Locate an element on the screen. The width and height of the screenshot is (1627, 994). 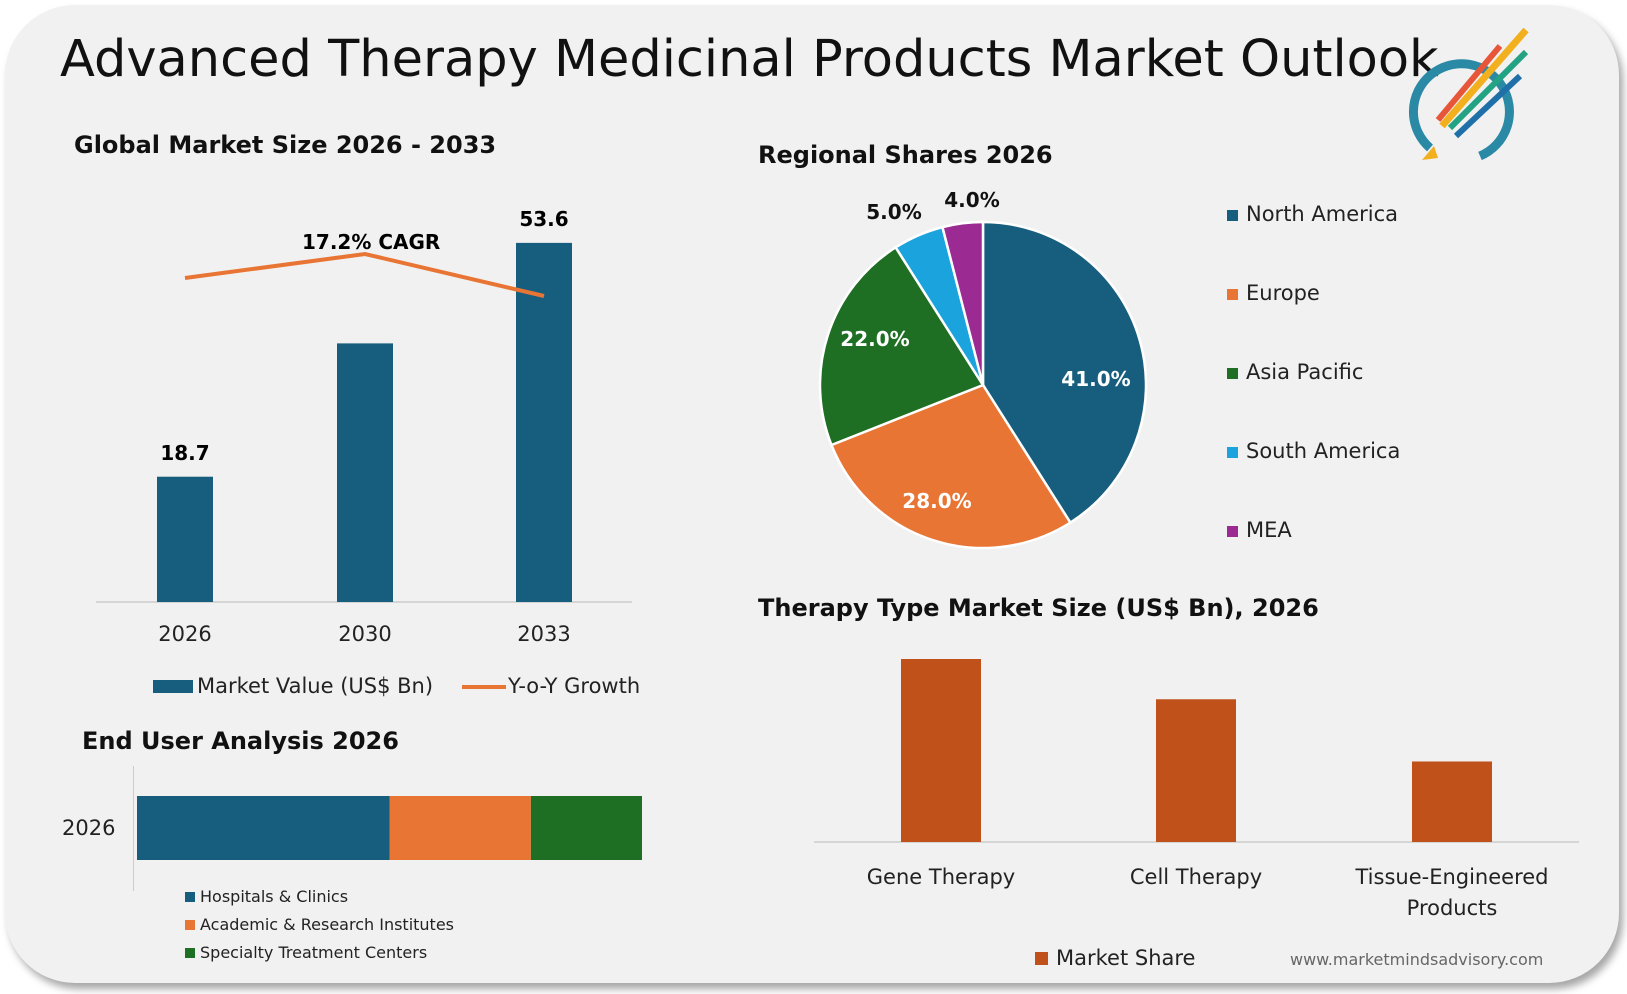
data-label: 28.0% is located at coordinates (937, 501).